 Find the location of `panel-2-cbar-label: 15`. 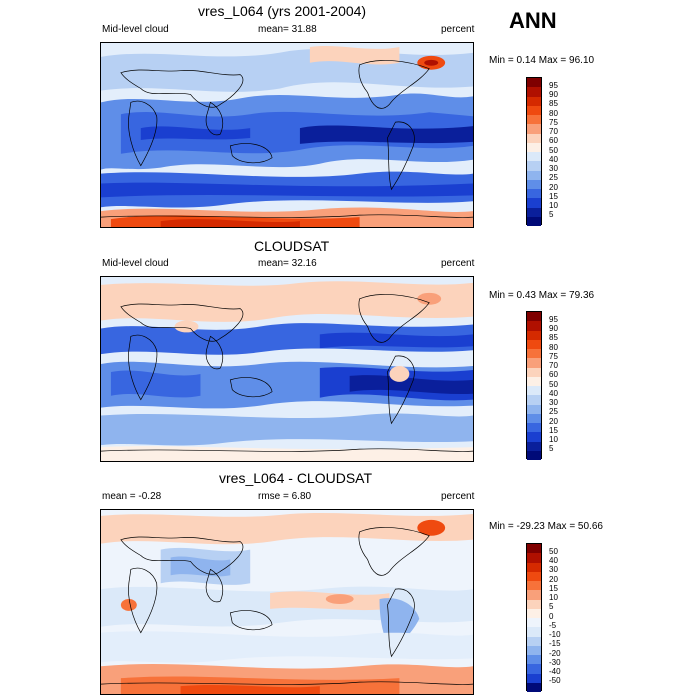

panel-2-cbar-label: 15 is located at coordinates (553, 430).